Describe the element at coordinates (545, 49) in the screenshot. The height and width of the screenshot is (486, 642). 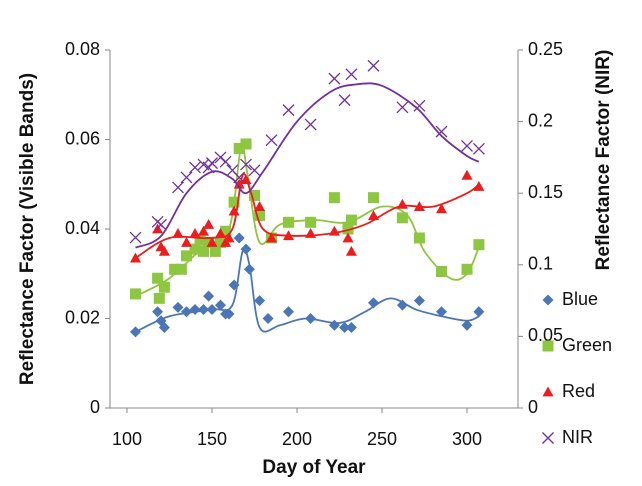
I see `y2-tick-label: 0.25` at that location.